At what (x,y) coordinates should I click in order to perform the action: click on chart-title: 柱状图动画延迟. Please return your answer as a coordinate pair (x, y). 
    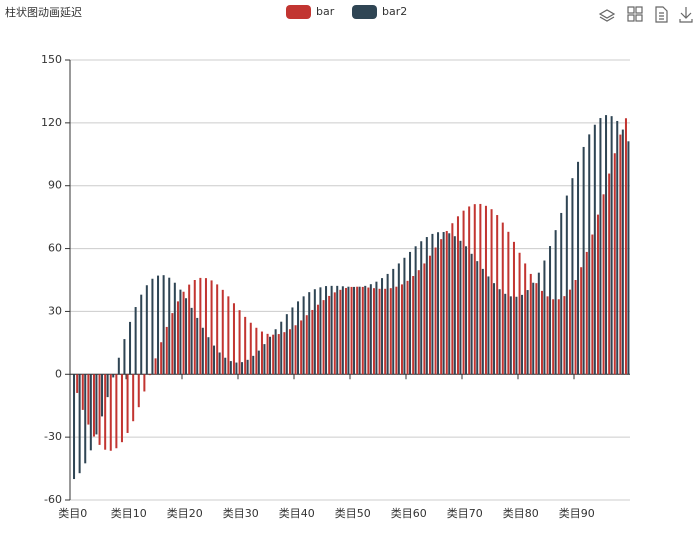
    Looking at the image, I should click on (43, 12).